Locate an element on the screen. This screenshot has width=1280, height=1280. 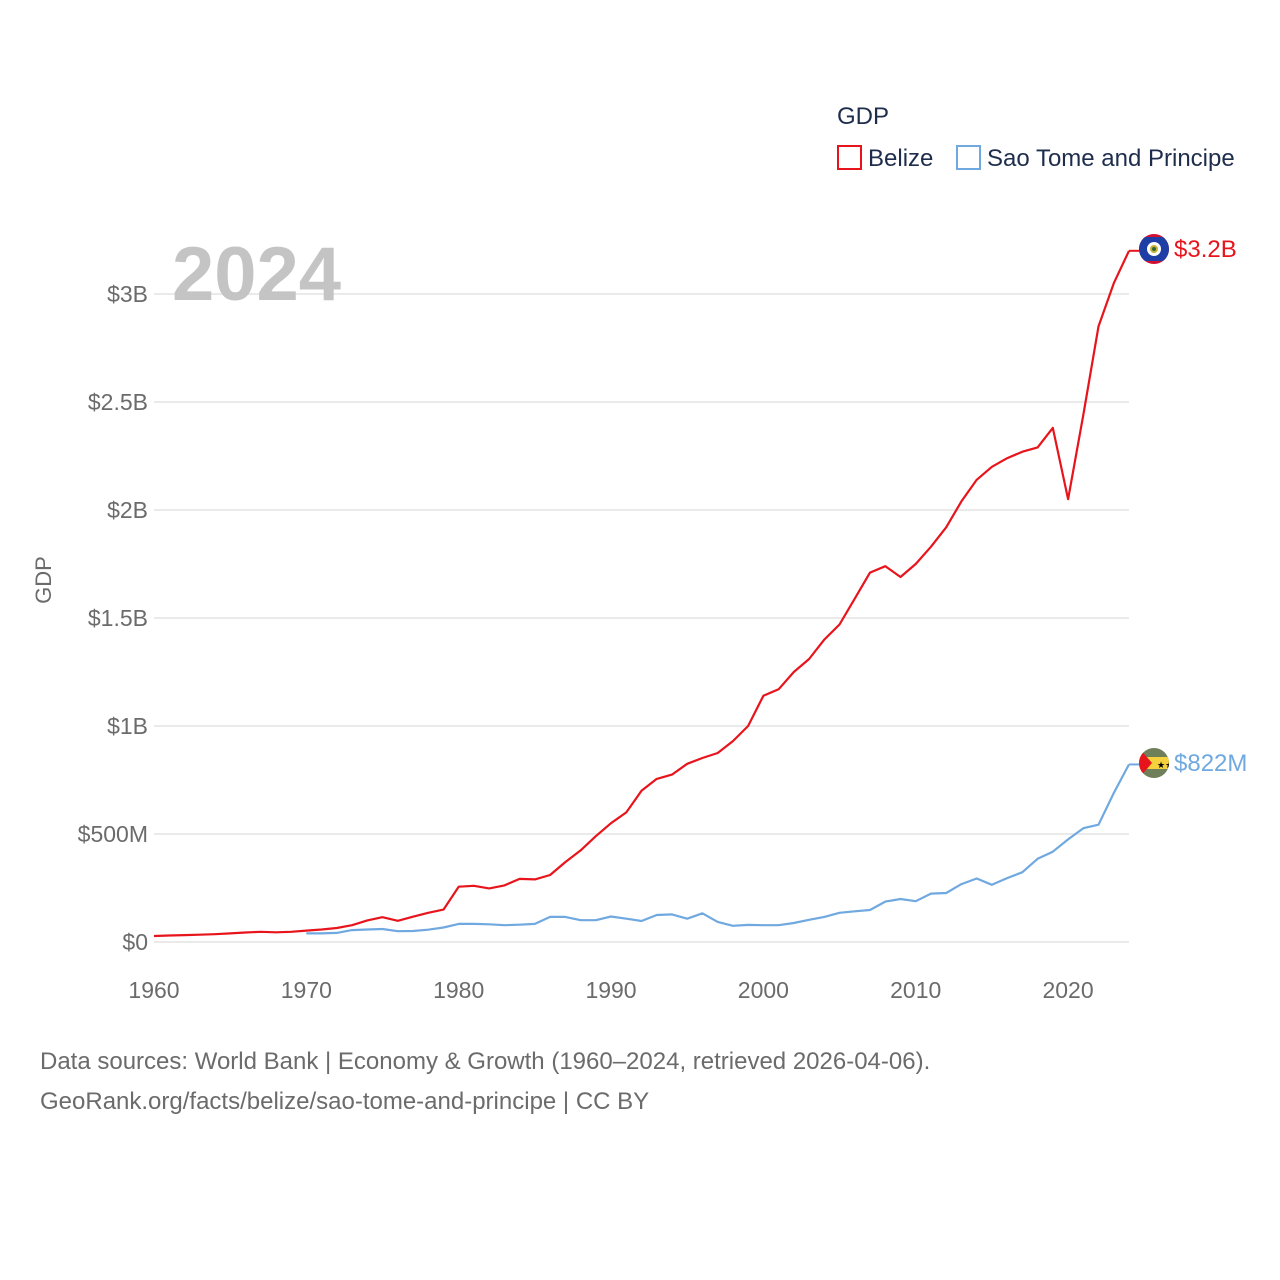
y-tick-label-1: $500M is located at coordinates (113, 834).